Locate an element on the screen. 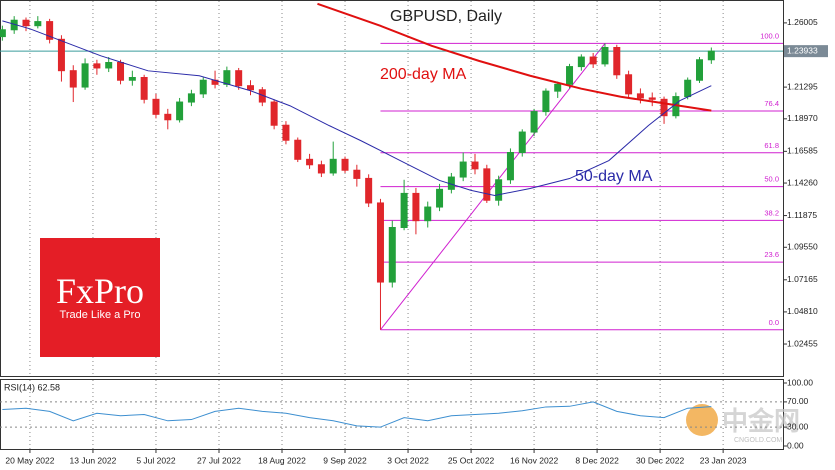  x-tick-label: 27 Jul 2022 is located at coordinates (219, 460).